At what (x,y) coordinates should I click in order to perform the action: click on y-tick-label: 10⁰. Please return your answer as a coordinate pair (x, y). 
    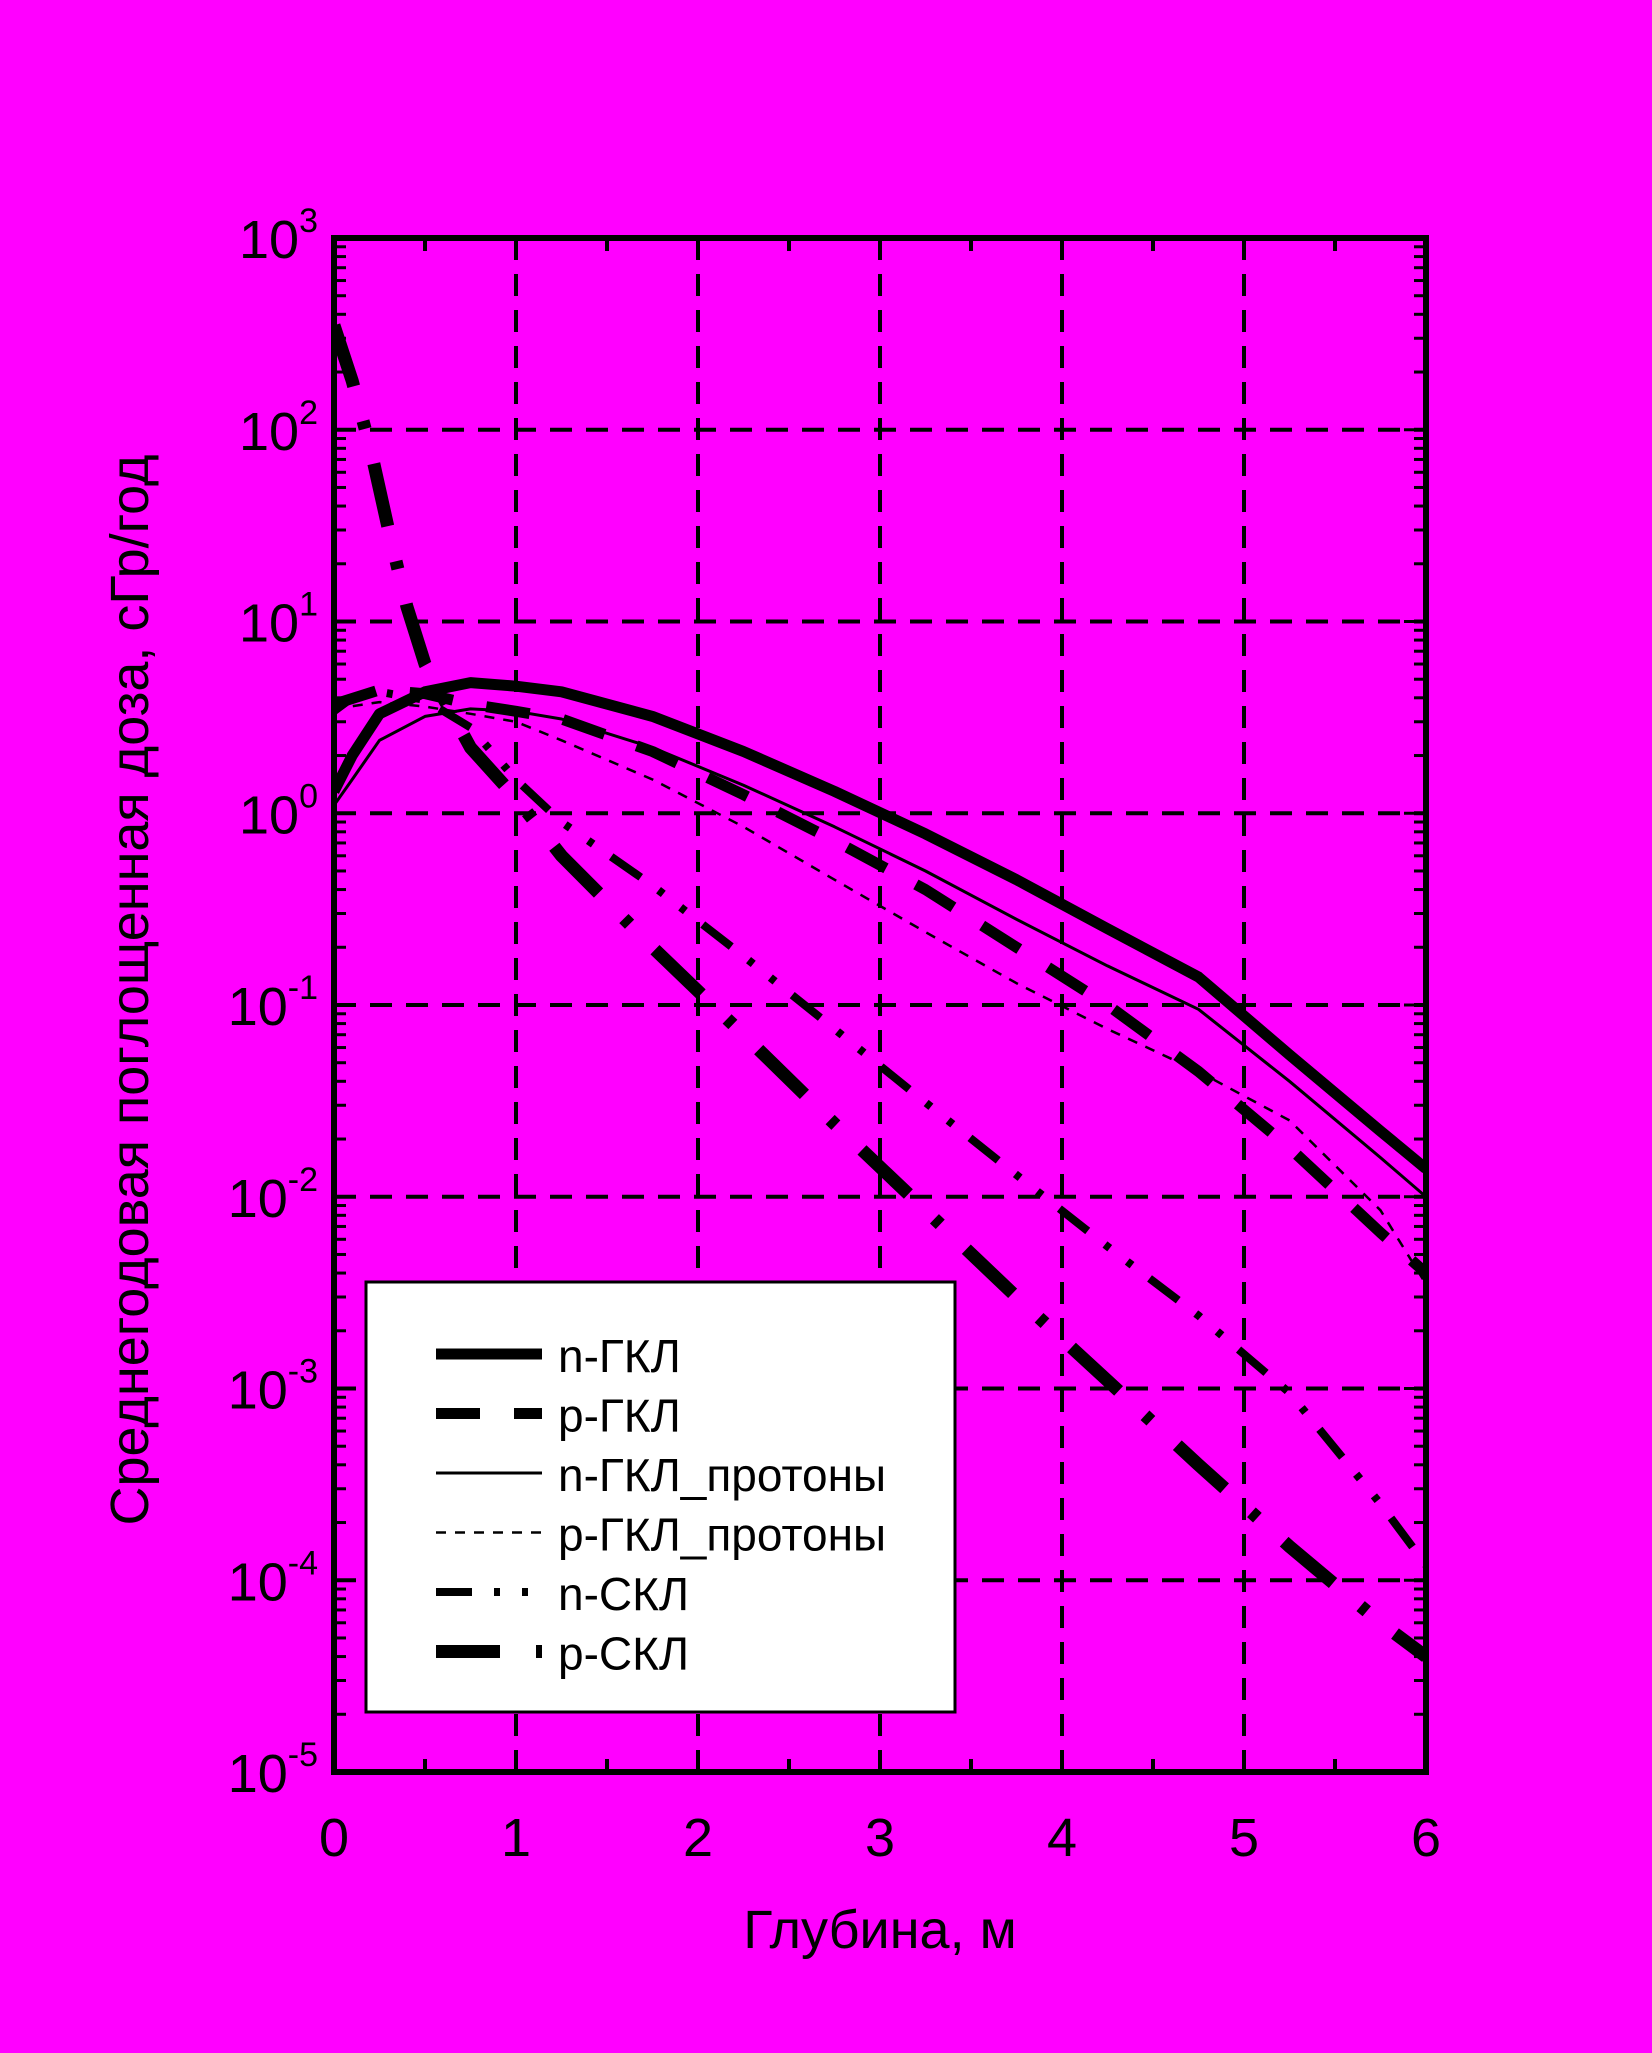
    Looking at the image, I should click on (278, 811).